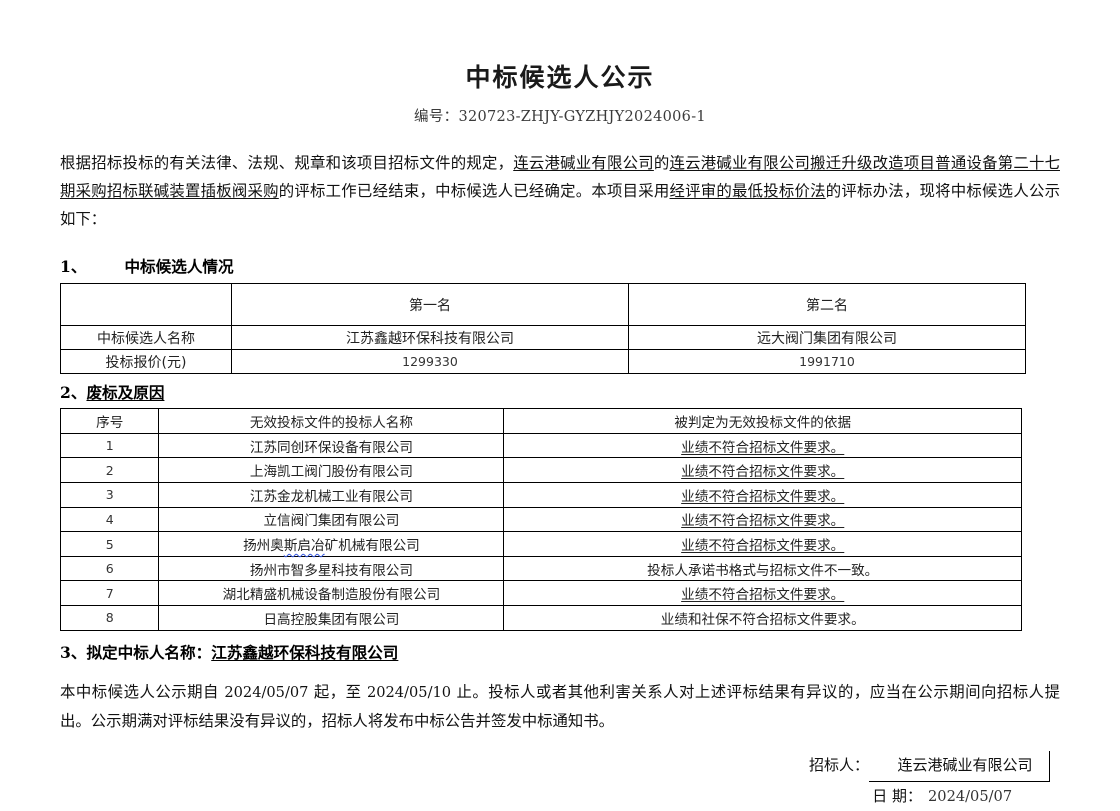 The image size is (1120, 811). What do you see at coordinates (838, 764) in the screenshot?
I see `tenderer-label: 招标人：` at bounding box center [838, 764].